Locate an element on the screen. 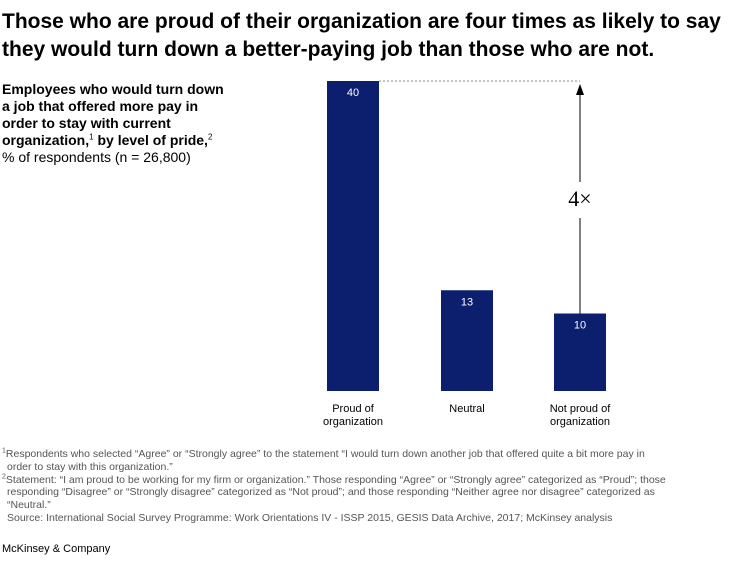 The image size is (740, 561). subtitle-unit: % of respondents (n = 26,800) is located at coordinates (96, 157).